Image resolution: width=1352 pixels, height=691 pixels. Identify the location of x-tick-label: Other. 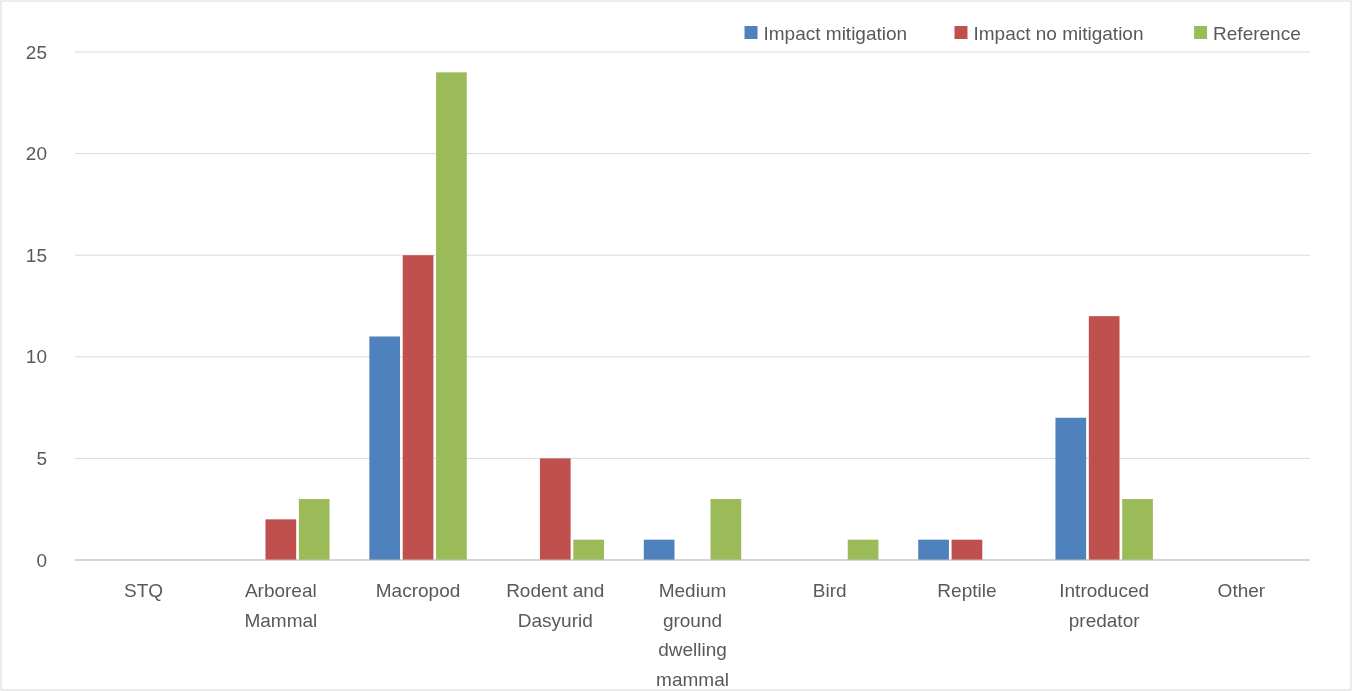
(1241, 590).